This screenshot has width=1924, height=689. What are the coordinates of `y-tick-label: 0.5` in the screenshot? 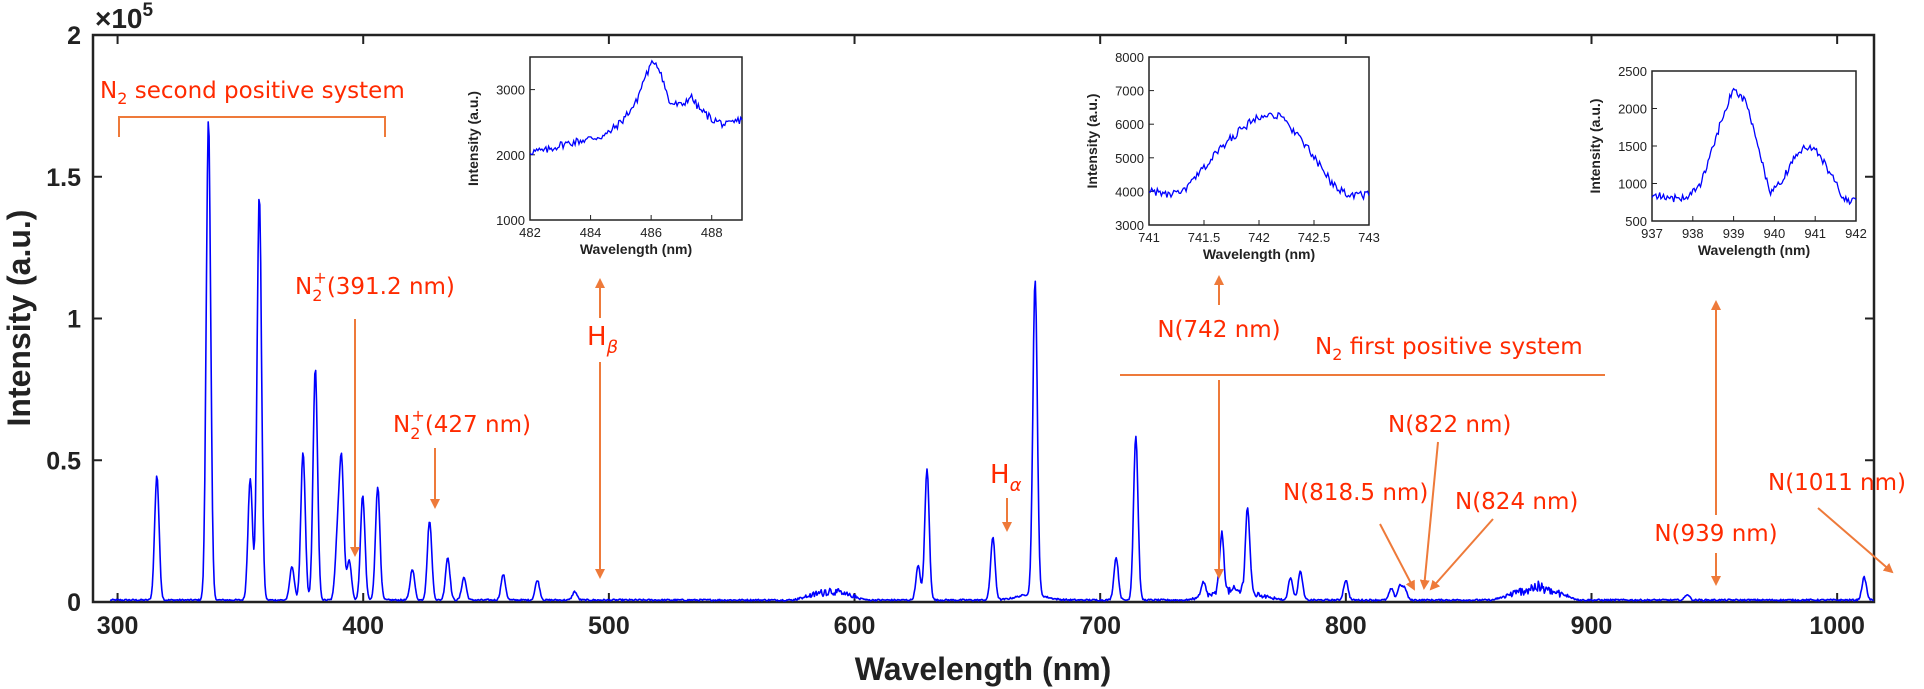 It's located at (63, 461).